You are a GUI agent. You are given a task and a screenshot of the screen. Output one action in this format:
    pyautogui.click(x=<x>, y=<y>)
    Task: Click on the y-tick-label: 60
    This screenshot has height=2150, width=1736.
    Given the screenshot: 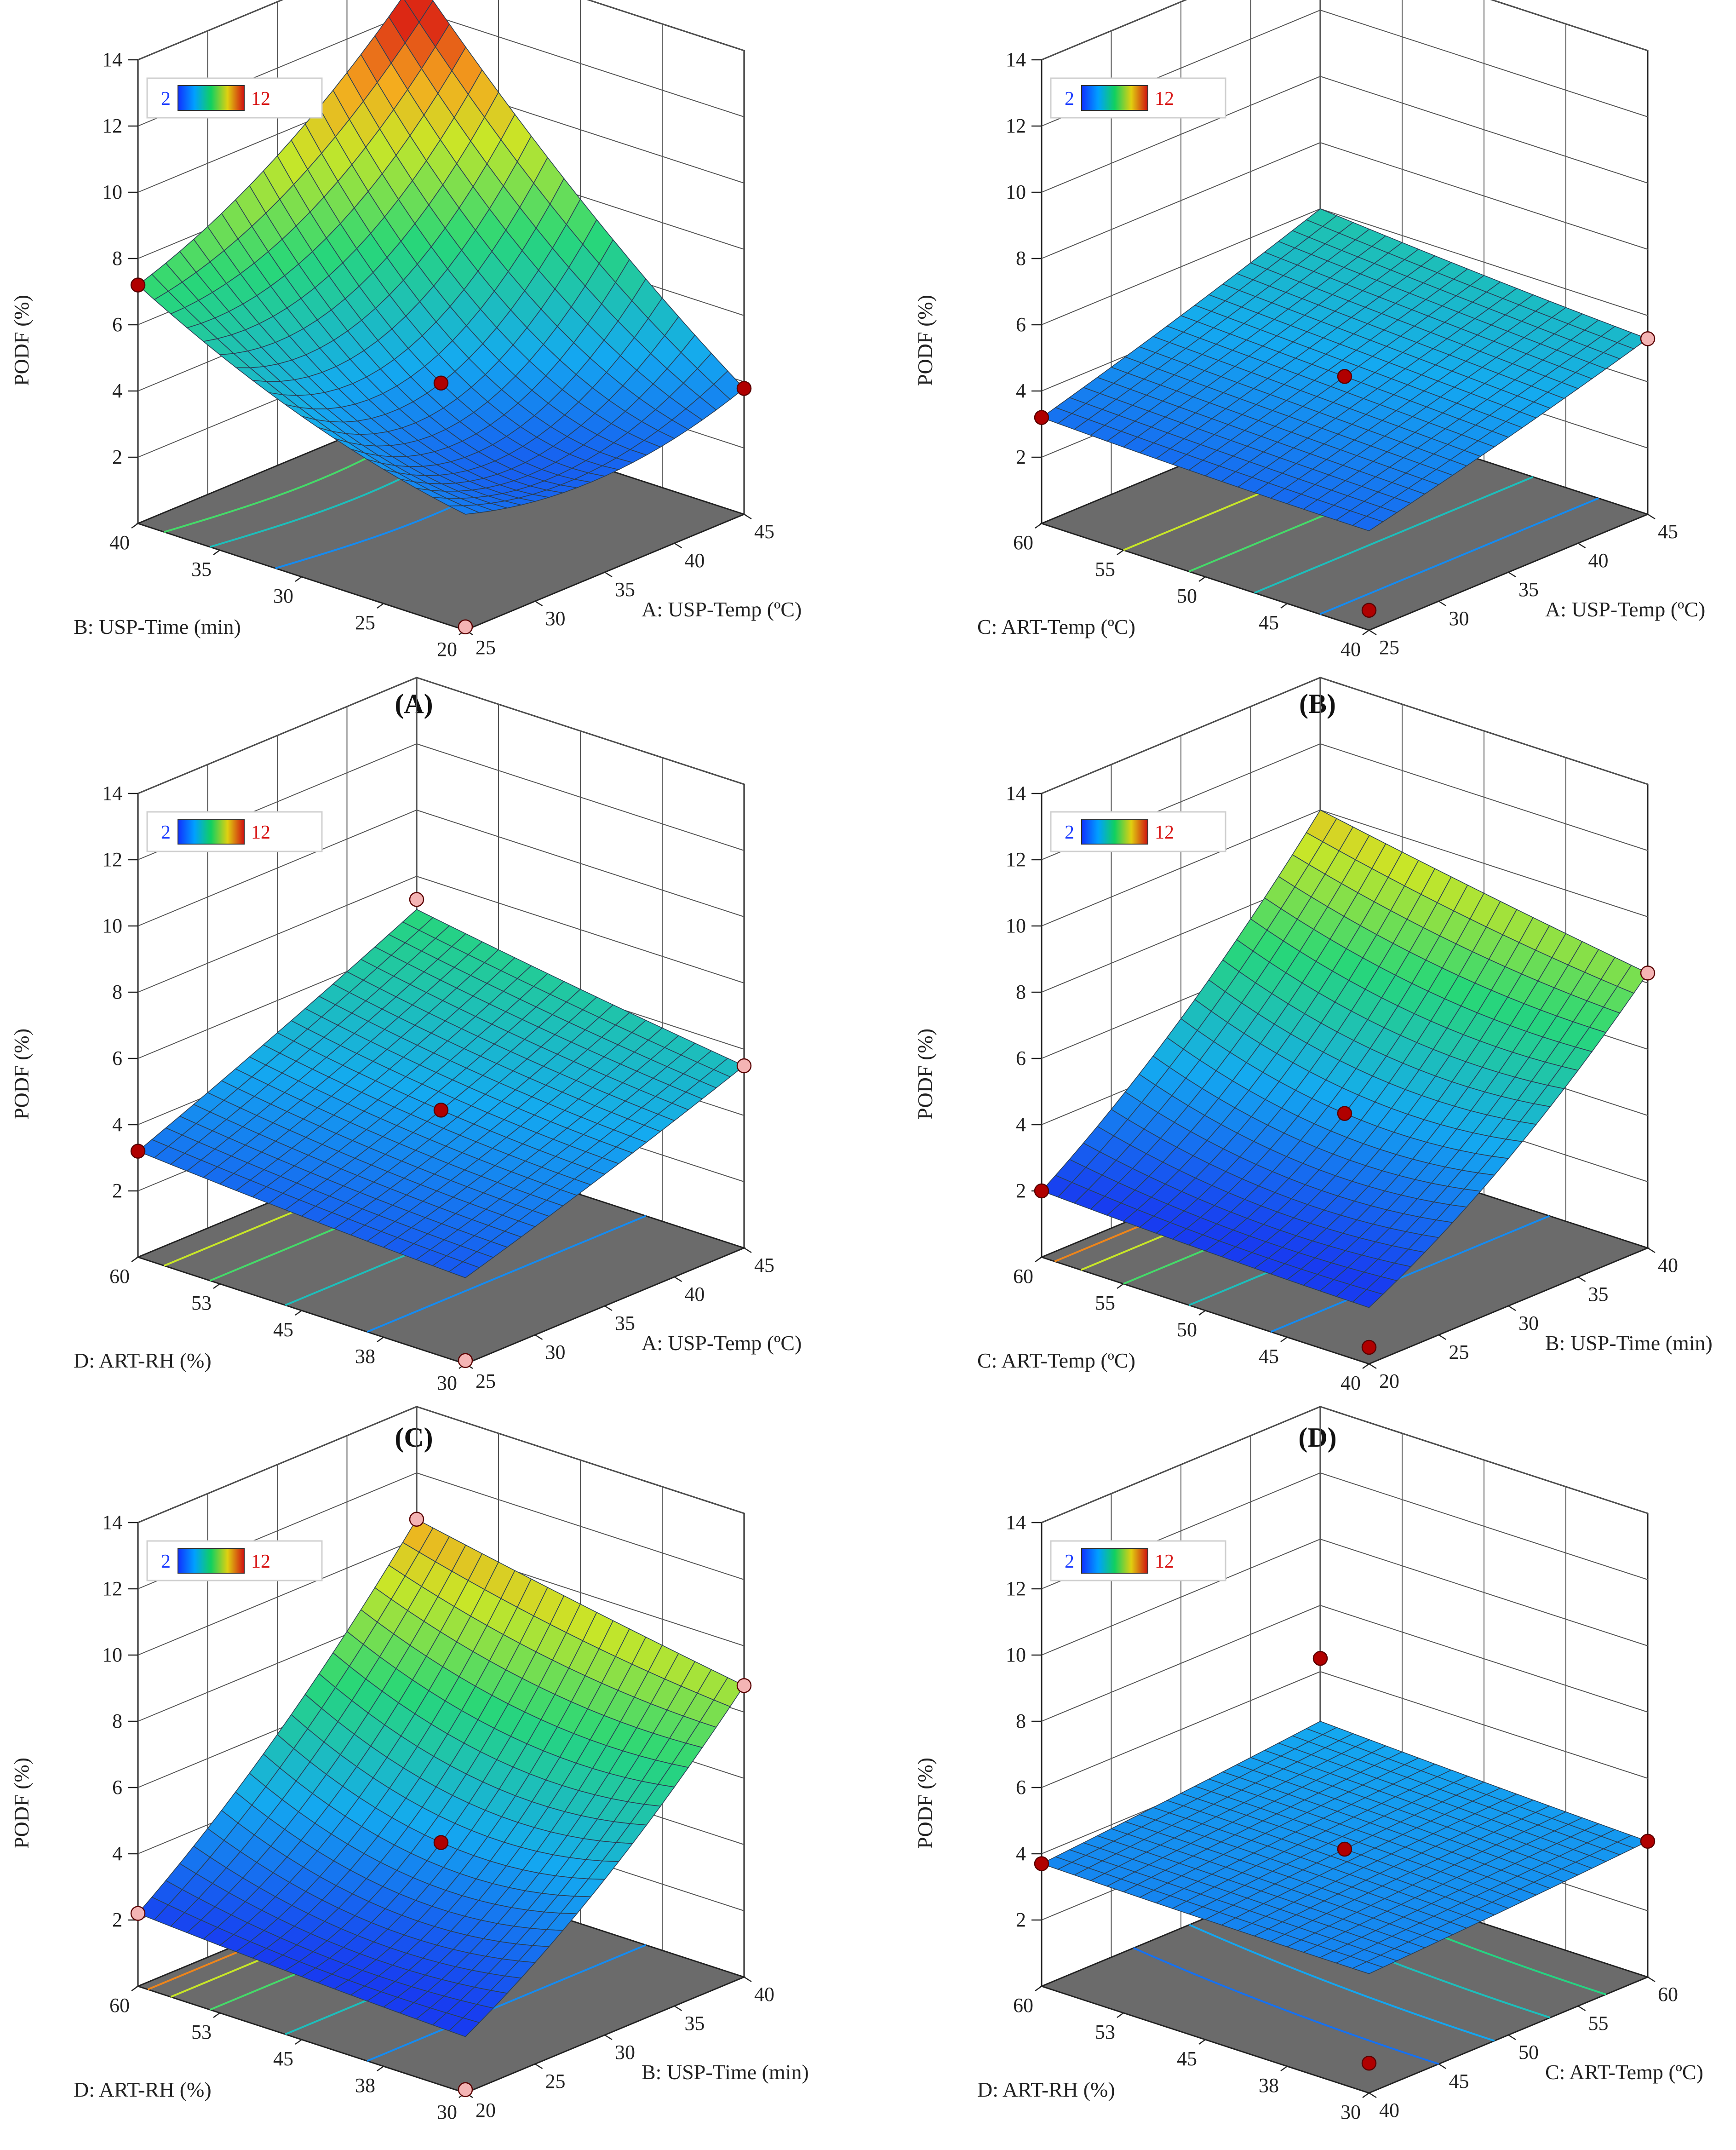 What is the action you would take?
    pyautogui.click(x=1023, y=2005)
    